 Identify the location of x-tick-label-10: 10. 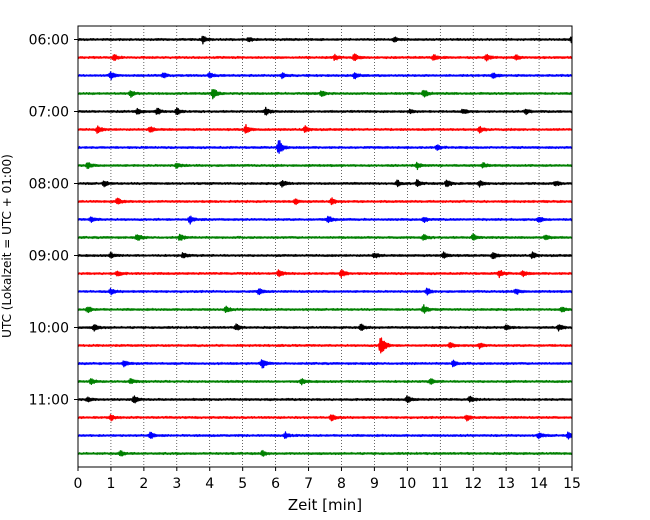
(407, 484).